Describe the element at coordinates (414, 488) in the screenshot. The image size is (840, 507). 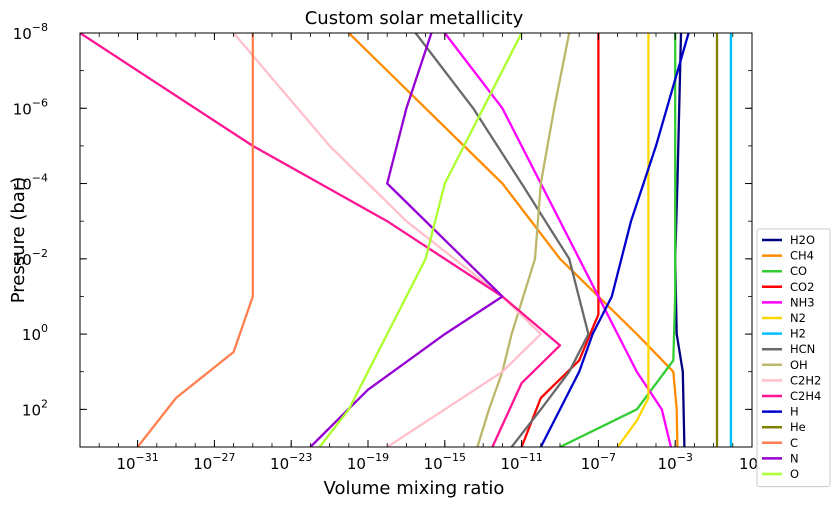
I see `x-axis-label: Volume mixing ratio` at that location.